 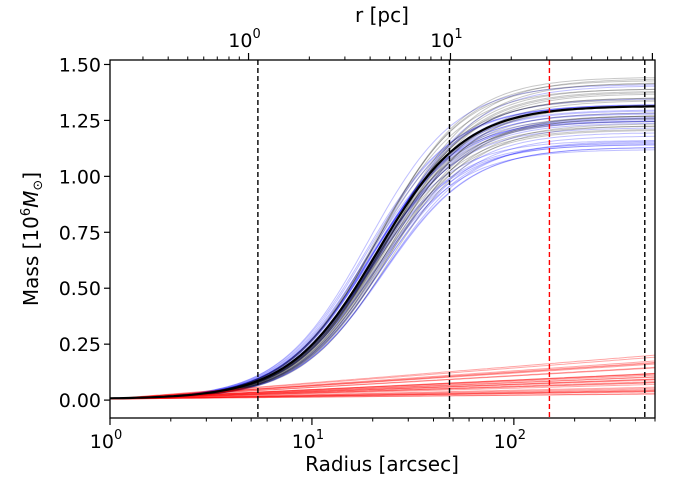 What do you see at coordinates (80, 65) in the screenshot?
I see `y-tick-label: 1.50` at bounding box center [80, 65].